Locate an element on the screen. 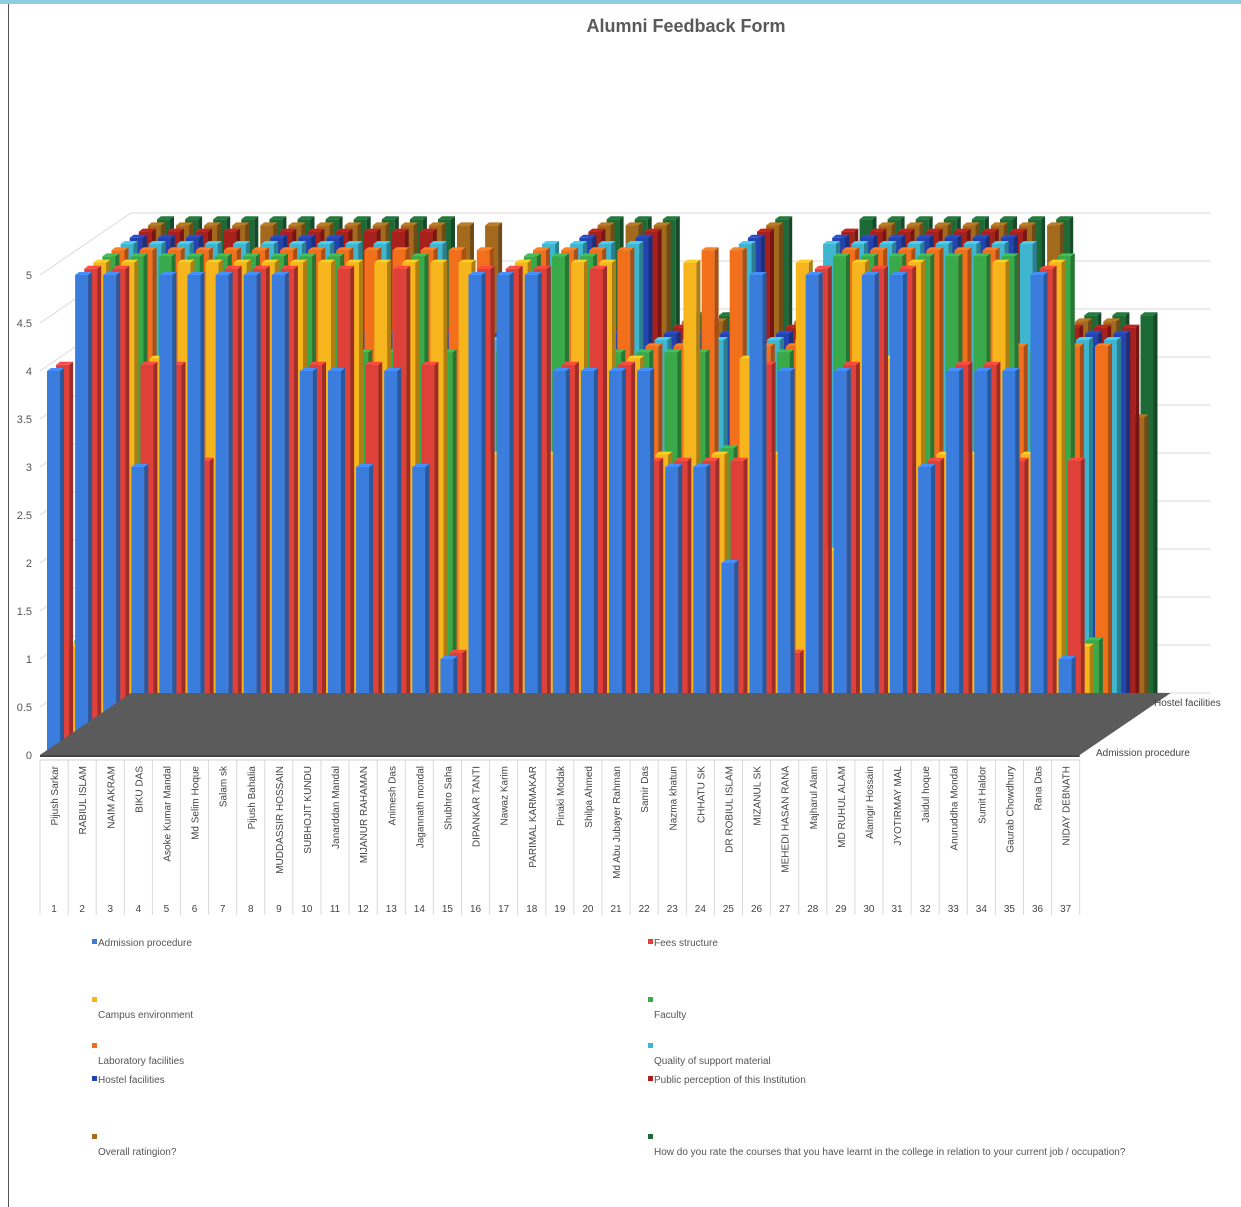 The height and width of the screenshot is (1207, 1241). x-index-label: 17 is located at coordinates (504, 909).